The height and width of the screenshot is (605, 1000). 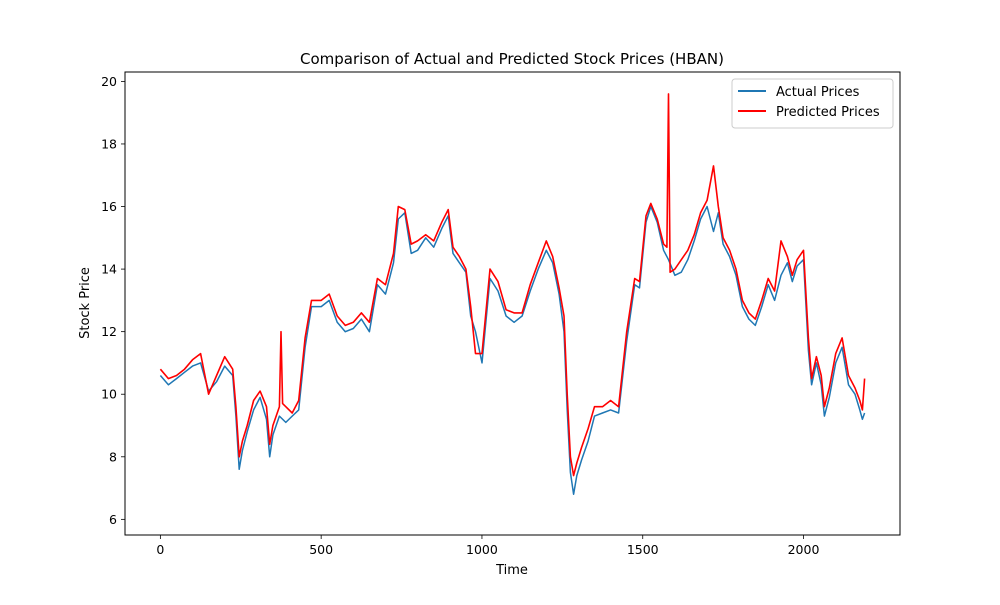 I want to click on x-axis-label: Time, so click(x=511, y=570).